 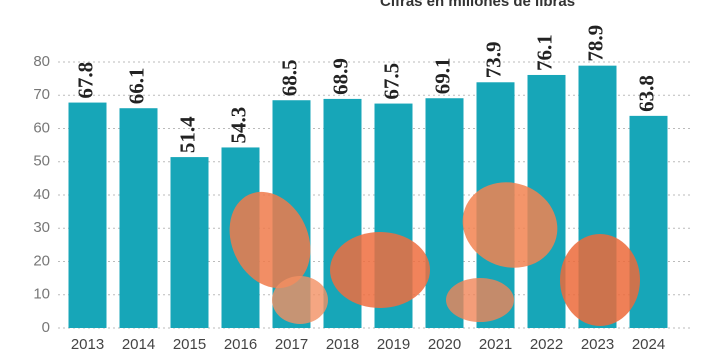 What do you see at coordinates (138, 344) in the screenshot?
I see `x-tick-label: 2014` at bounding box center [138, 344].